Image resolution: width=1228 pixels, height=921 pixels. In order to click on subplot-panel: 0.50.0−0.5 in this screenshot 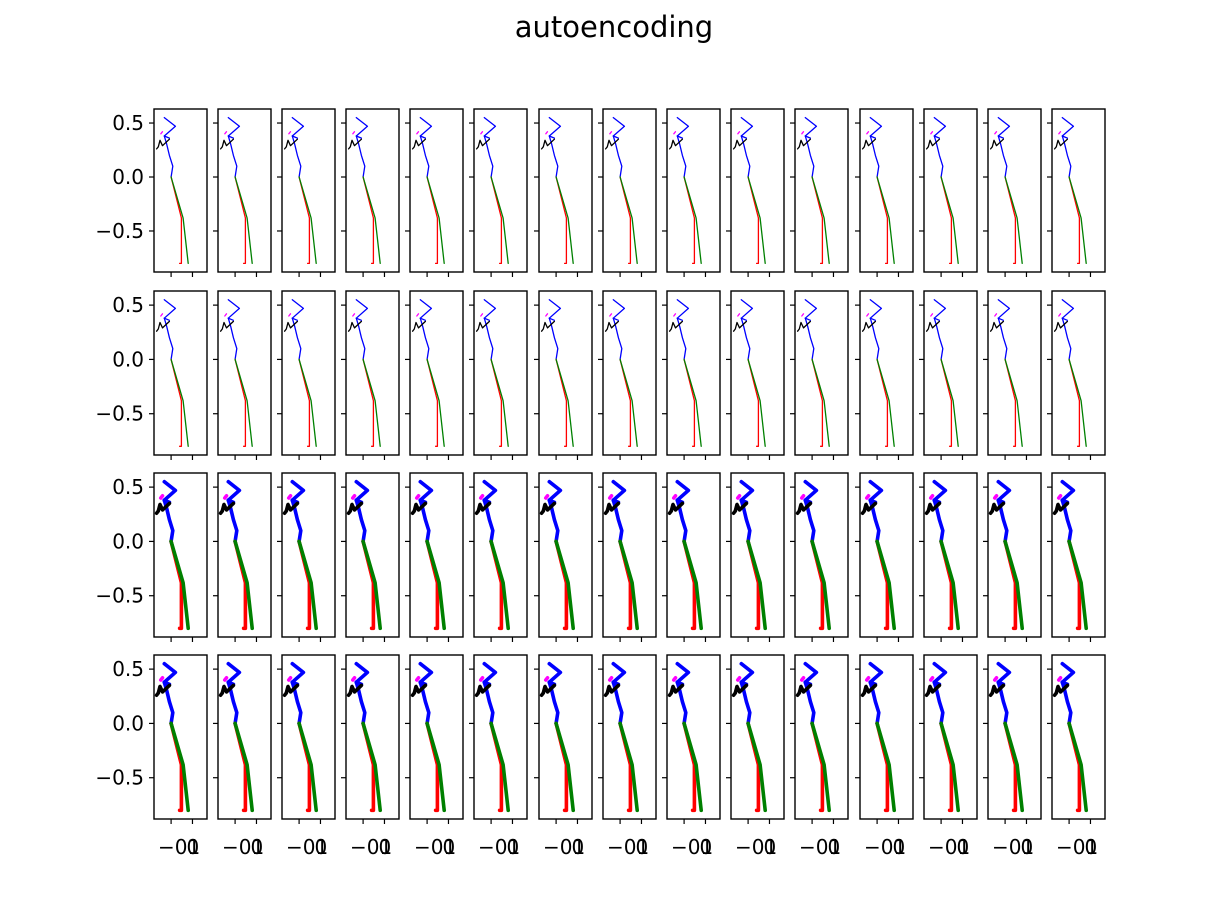, I will do `click(151, 375)`.